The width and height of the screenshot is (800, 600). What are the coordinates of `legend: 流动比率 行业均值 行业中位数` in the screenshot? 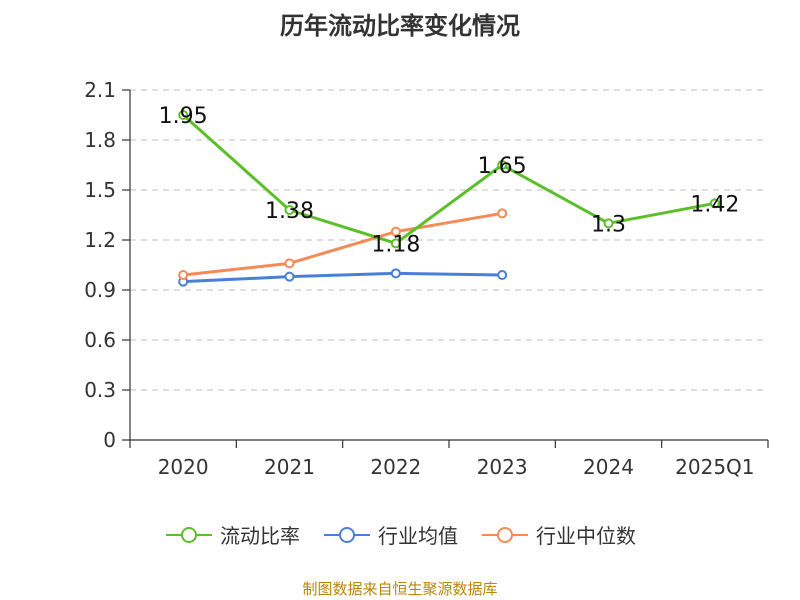 It's located at (400, 534).